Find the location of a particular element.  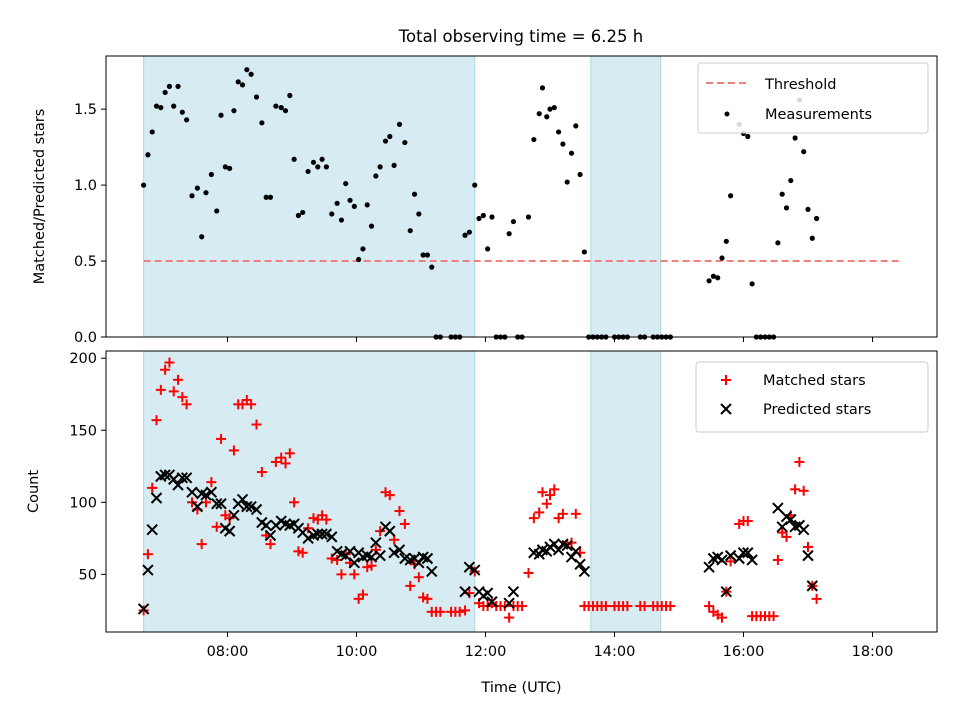

y-tick-label: 200 is located at coordinates (83, 359).